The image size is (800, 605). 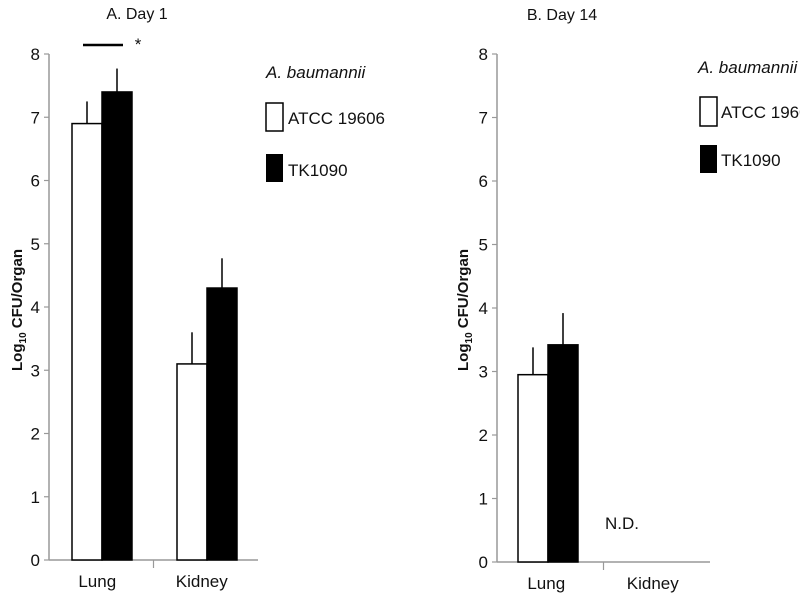 I want to click on bar-atcc-19606-kidney, so click(x=192, y=462).